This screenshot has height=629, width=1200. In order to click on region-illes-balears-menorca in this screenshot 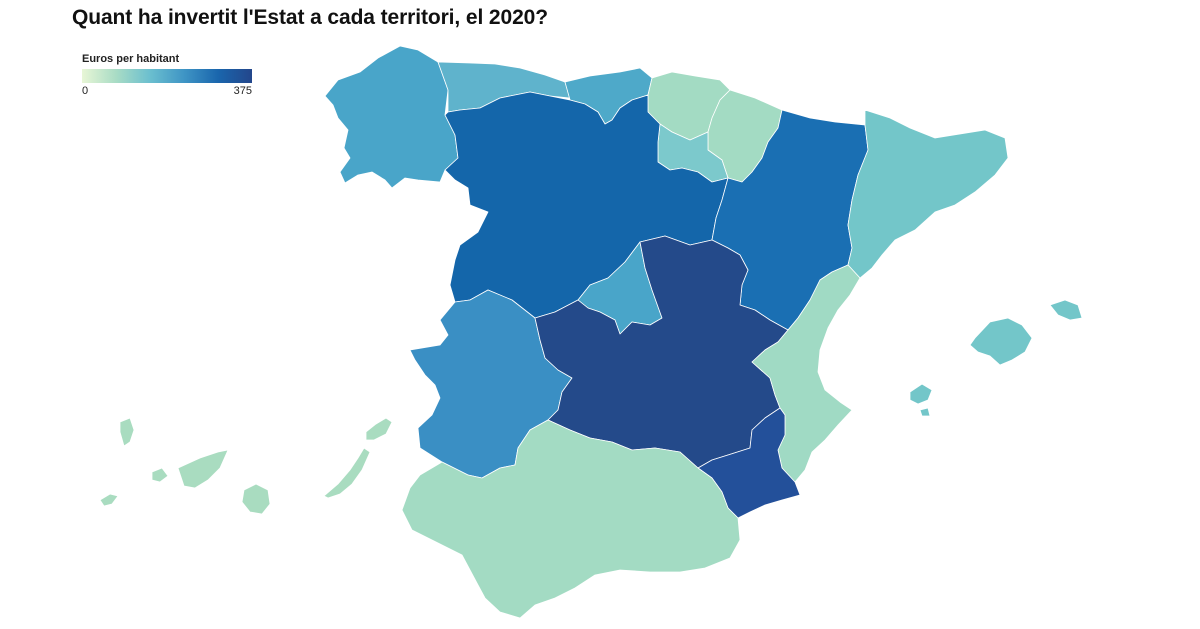, I will do `click(1066, 310)`.